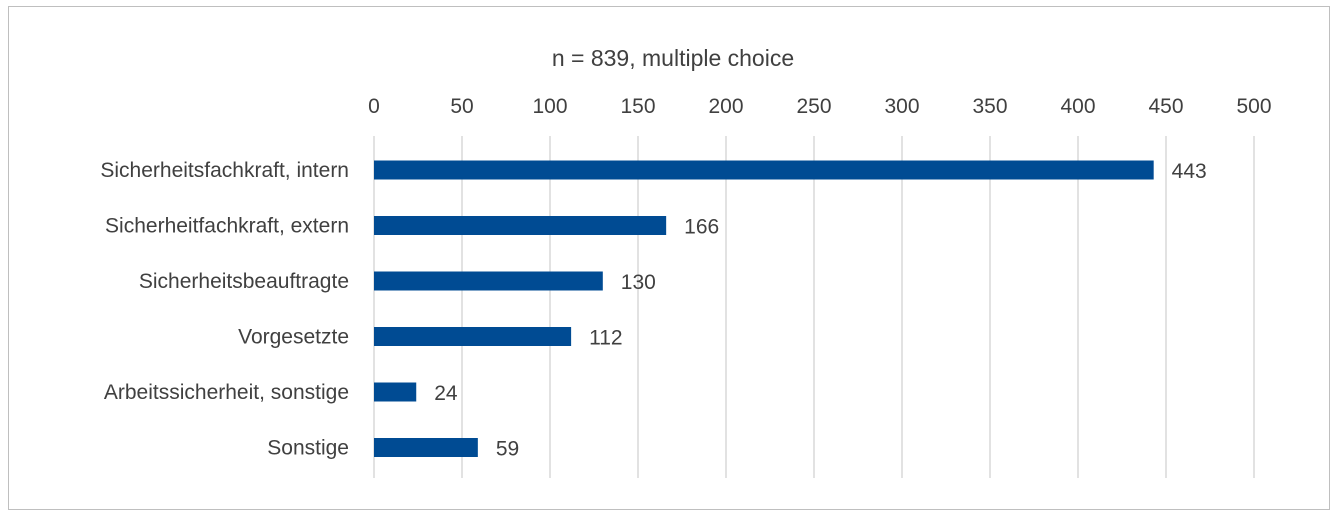 The width and height of the screenshot is (1338, 511). Describe the element at coordinates (461, 106) in the screenshot. I see `x-tick-label: 50` at that location.